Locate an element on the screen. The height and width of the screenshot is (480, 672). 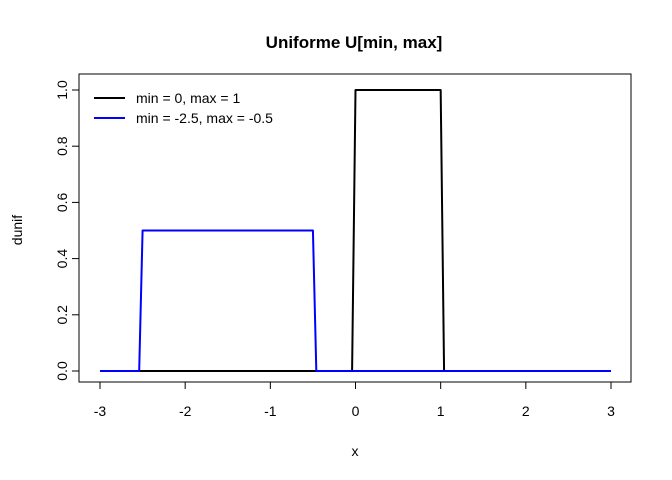
x-tick-label: -2 is located at coordinates (185, 411).